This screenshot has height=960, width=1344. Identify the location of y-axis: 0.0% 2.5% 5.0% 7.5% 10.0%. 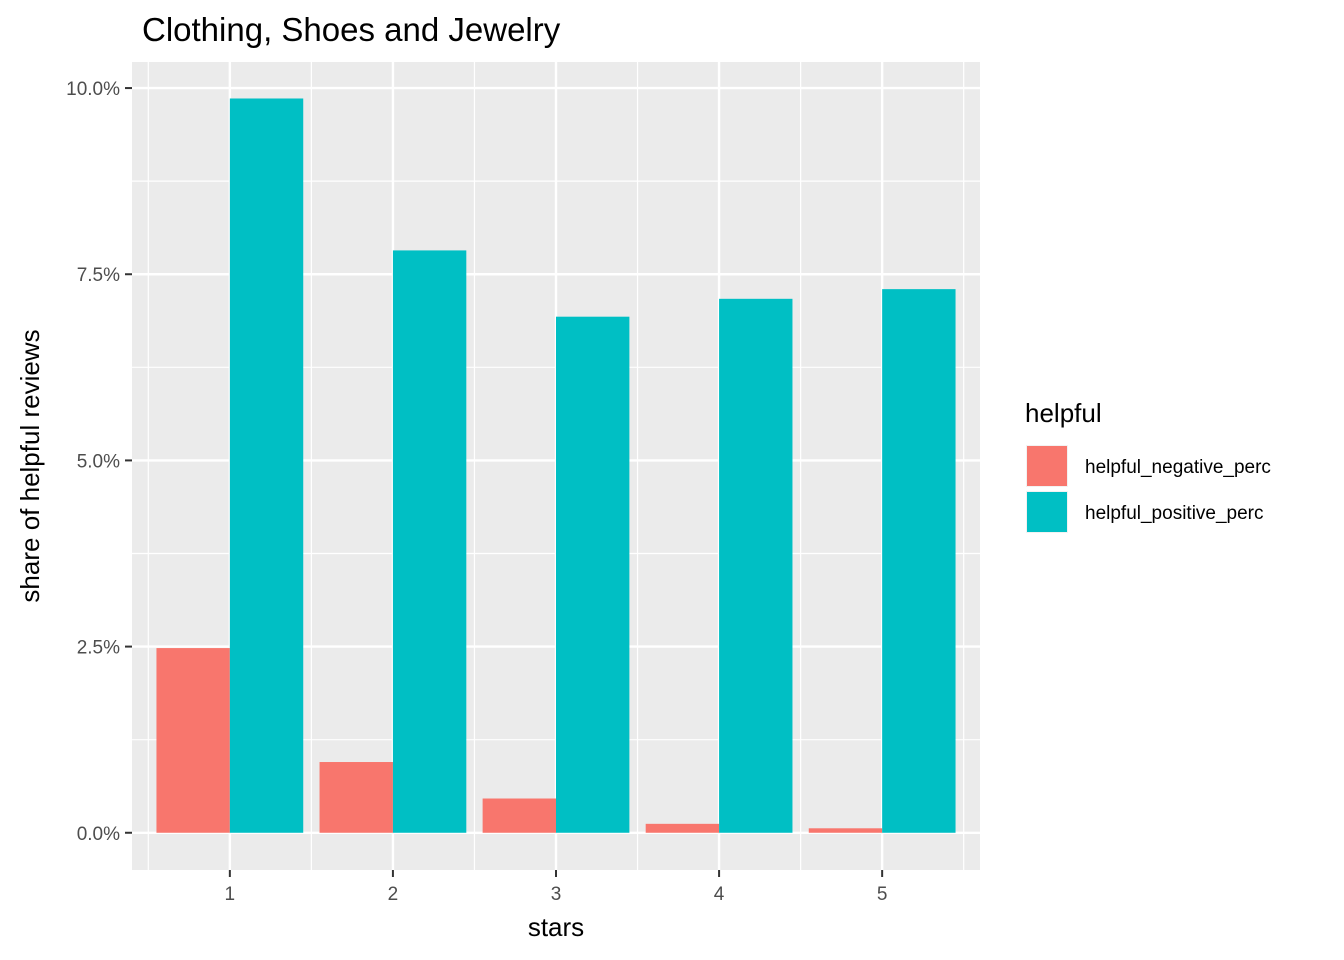
(99, 462).